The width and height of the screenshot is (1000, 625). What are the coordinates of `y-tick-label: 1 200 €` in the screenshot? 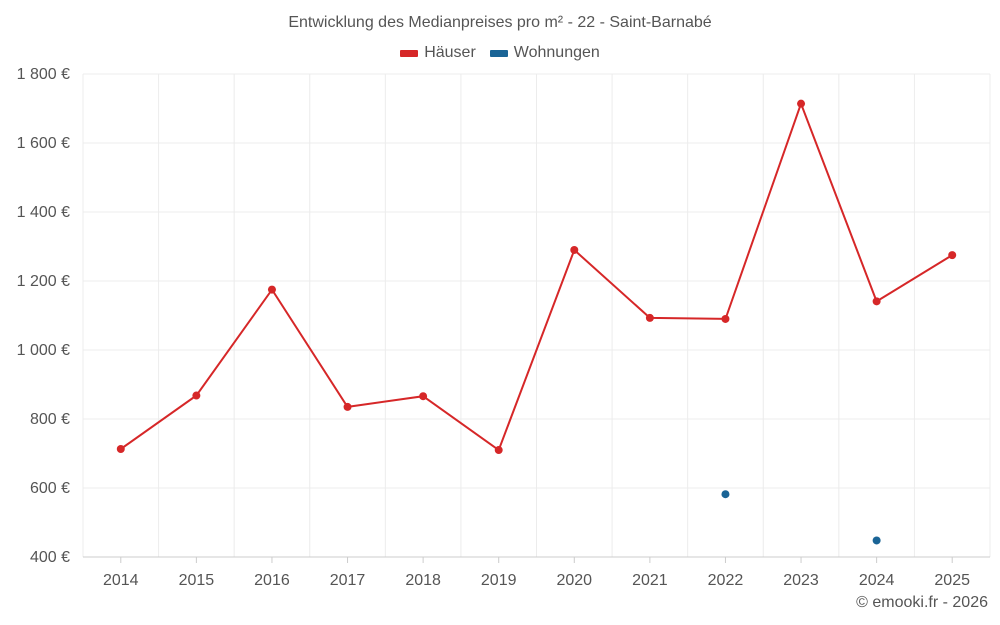 It's located at (43, 281).